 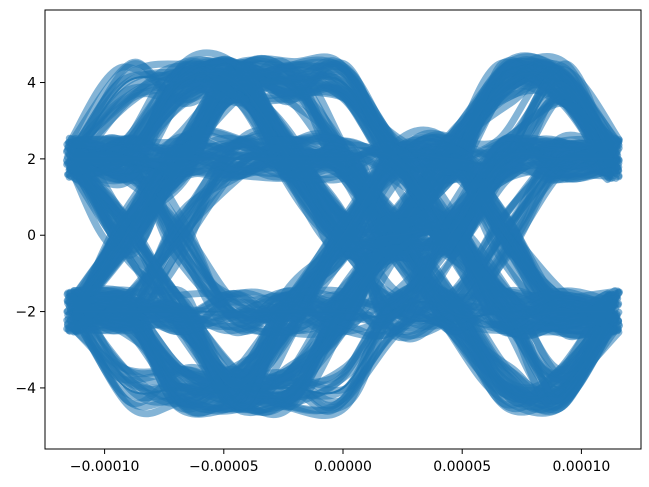 I want to click on x-tick-label: −0.00010, so click(x=105, y=467).